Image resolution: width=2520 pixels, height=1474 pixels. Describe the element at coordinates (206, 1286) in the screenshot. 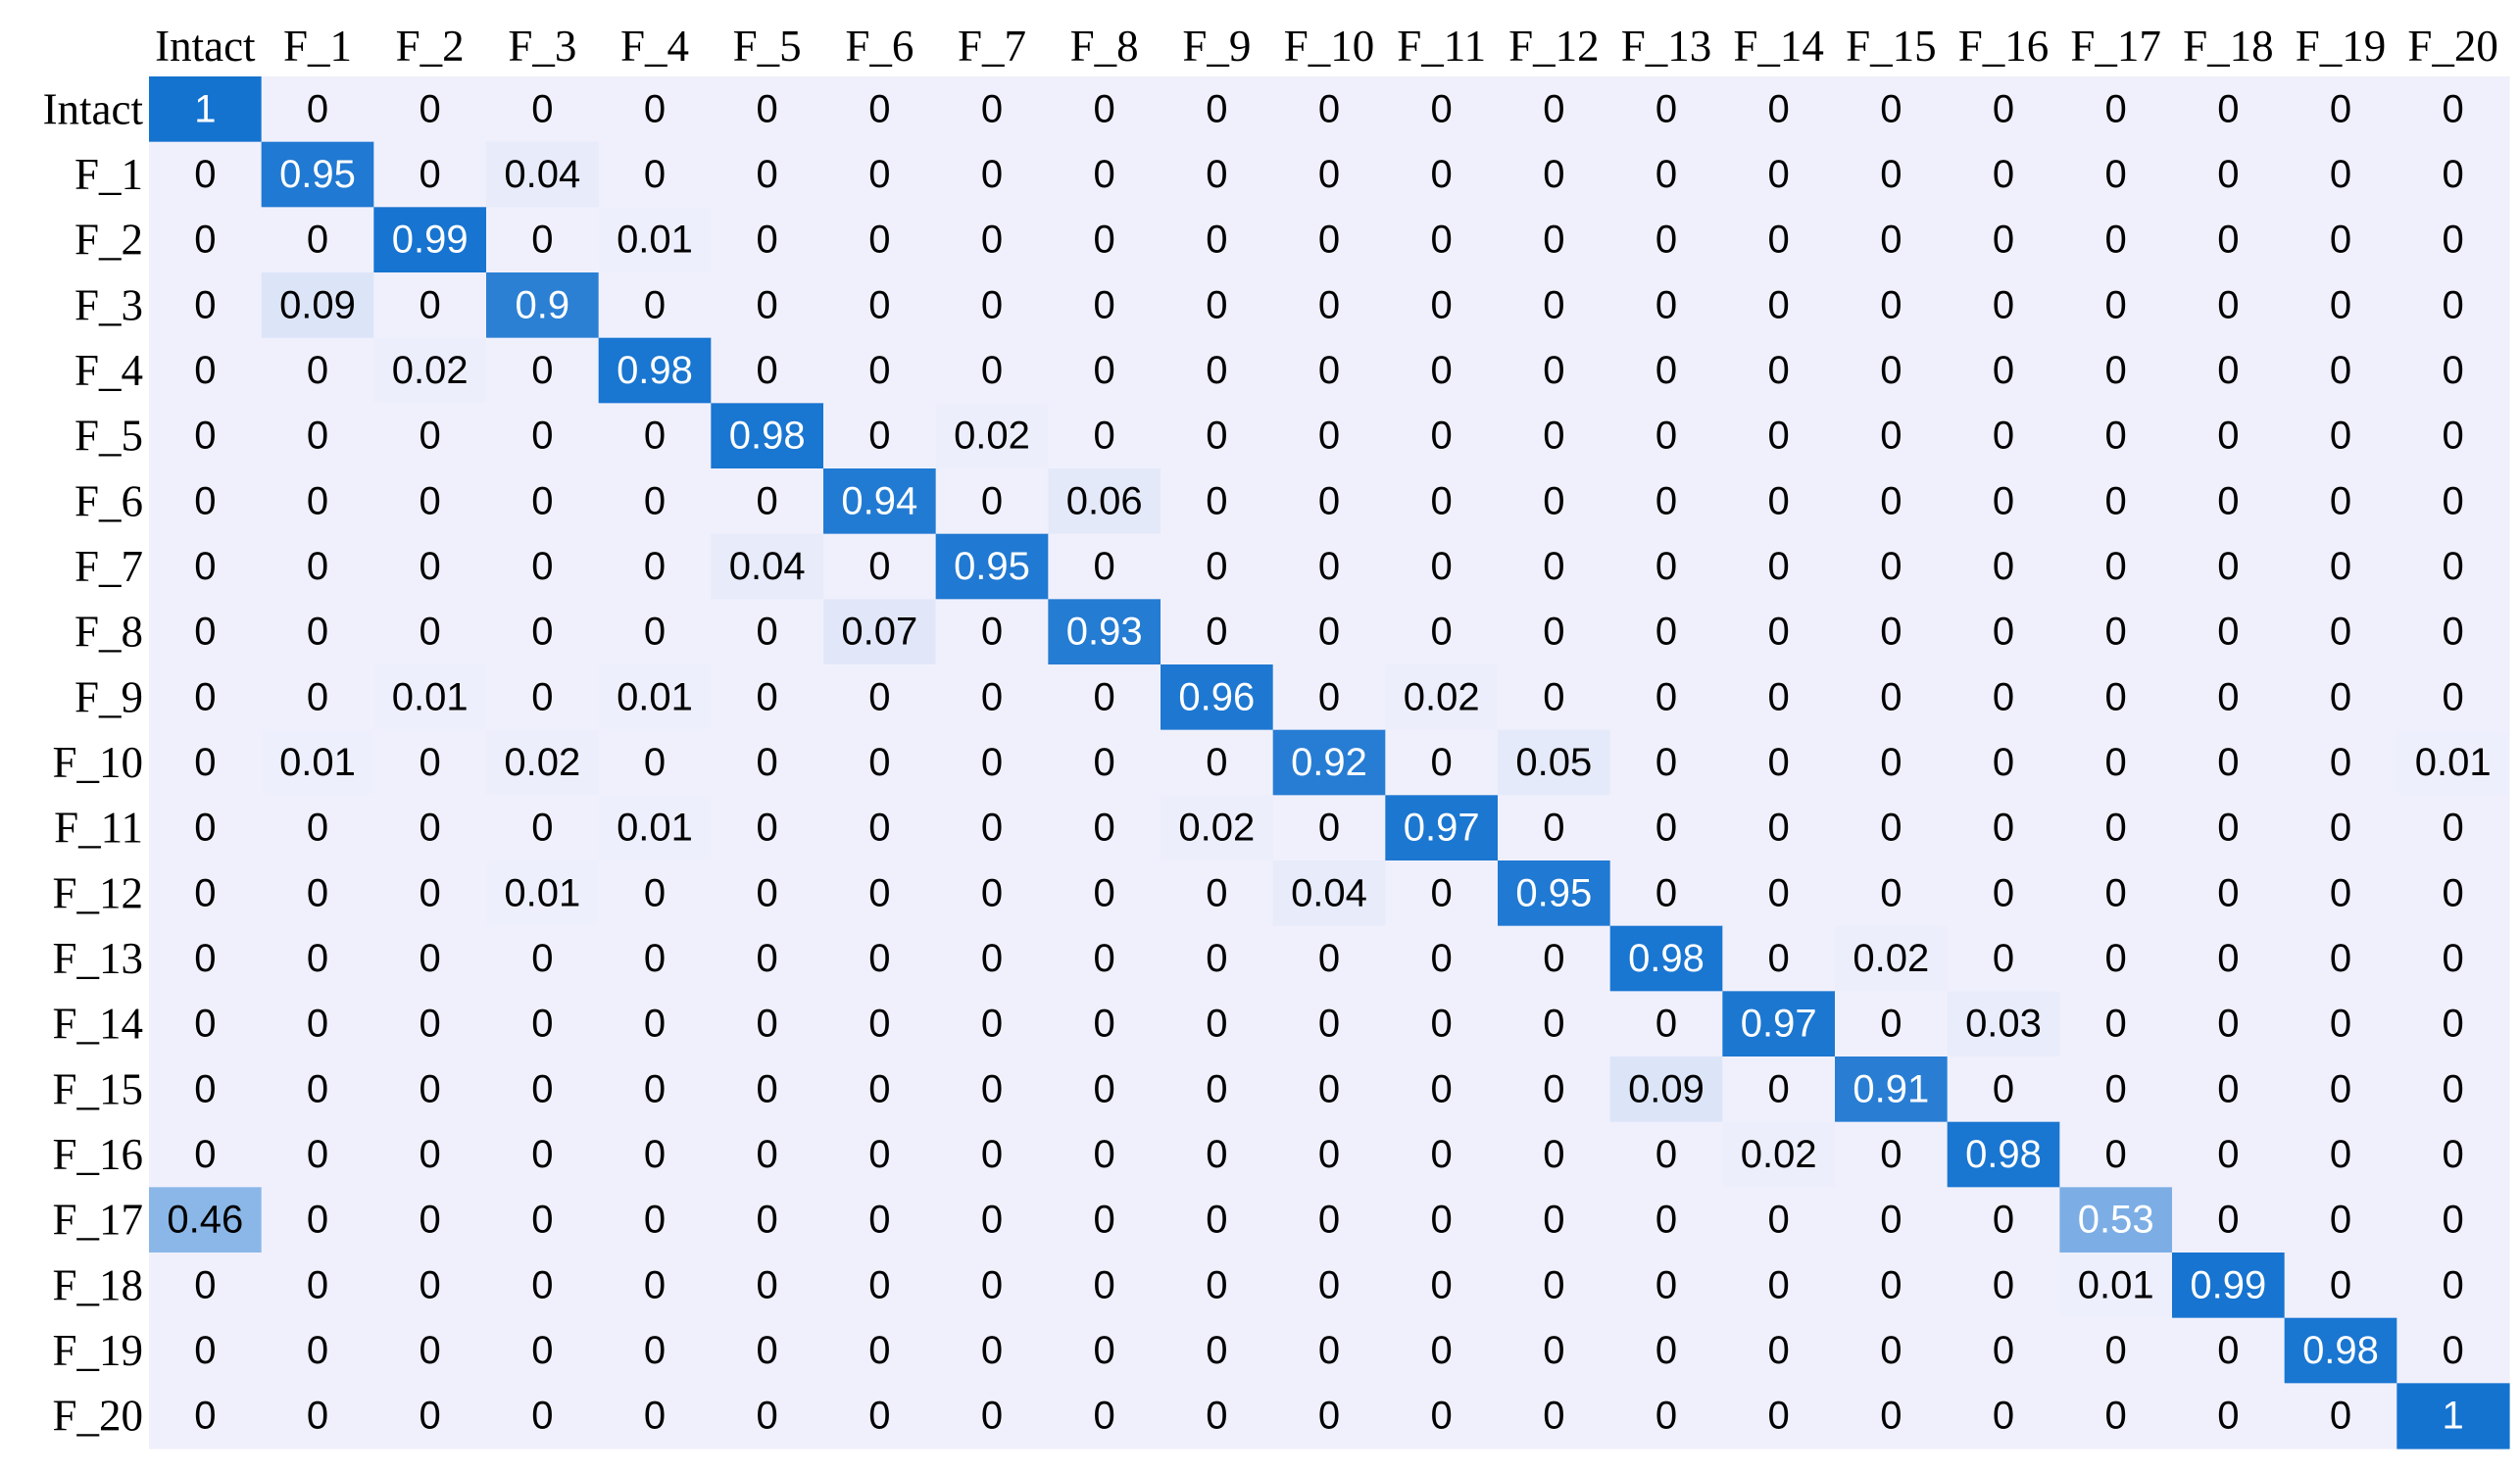

I see `heatmap-cell-f-18-intact` at that location.